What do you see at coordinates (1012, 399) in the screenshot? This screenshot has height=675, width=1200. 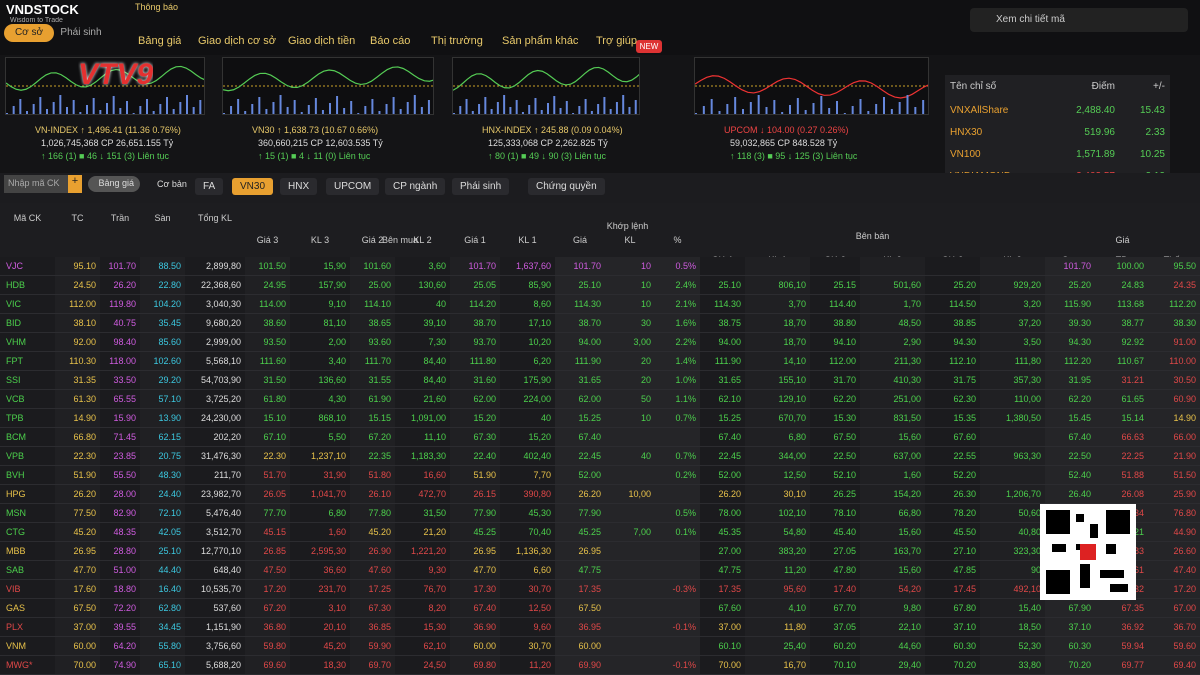 I see `cell: 110,00` at bounding box center [1012, 399].